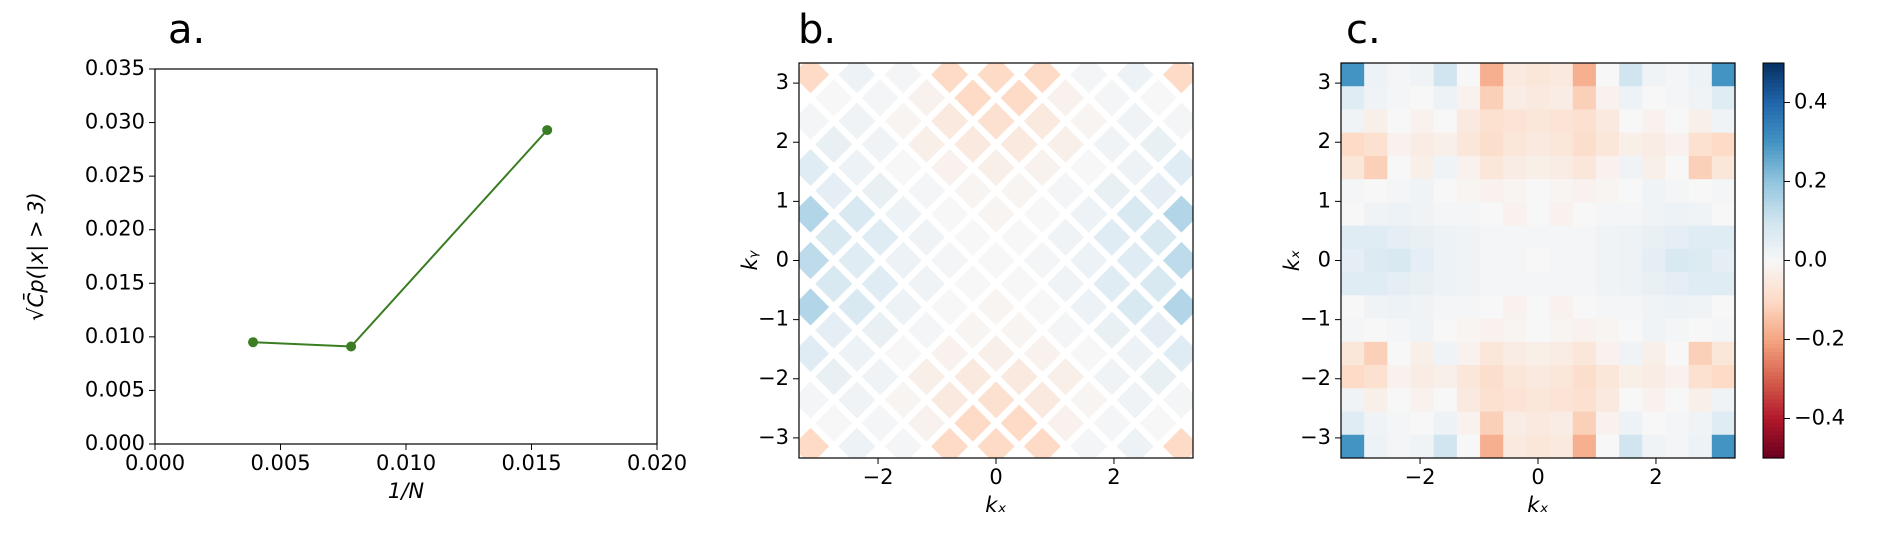 The width and height of the screenshot is (1885, 538). I want to click on y-tick-label: −2, so click(1315, 378).